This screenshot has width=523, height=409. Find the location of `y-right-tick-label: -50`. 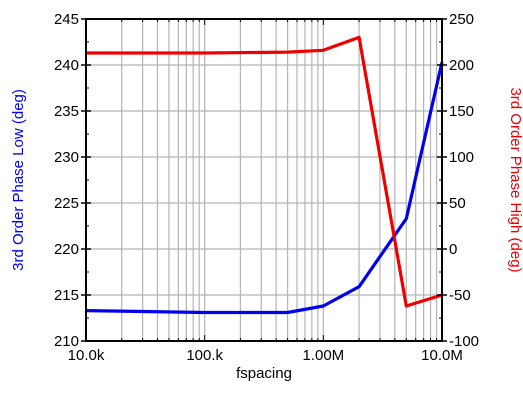

y-right-tick-label: -50 is located at coordinates (460, 295).